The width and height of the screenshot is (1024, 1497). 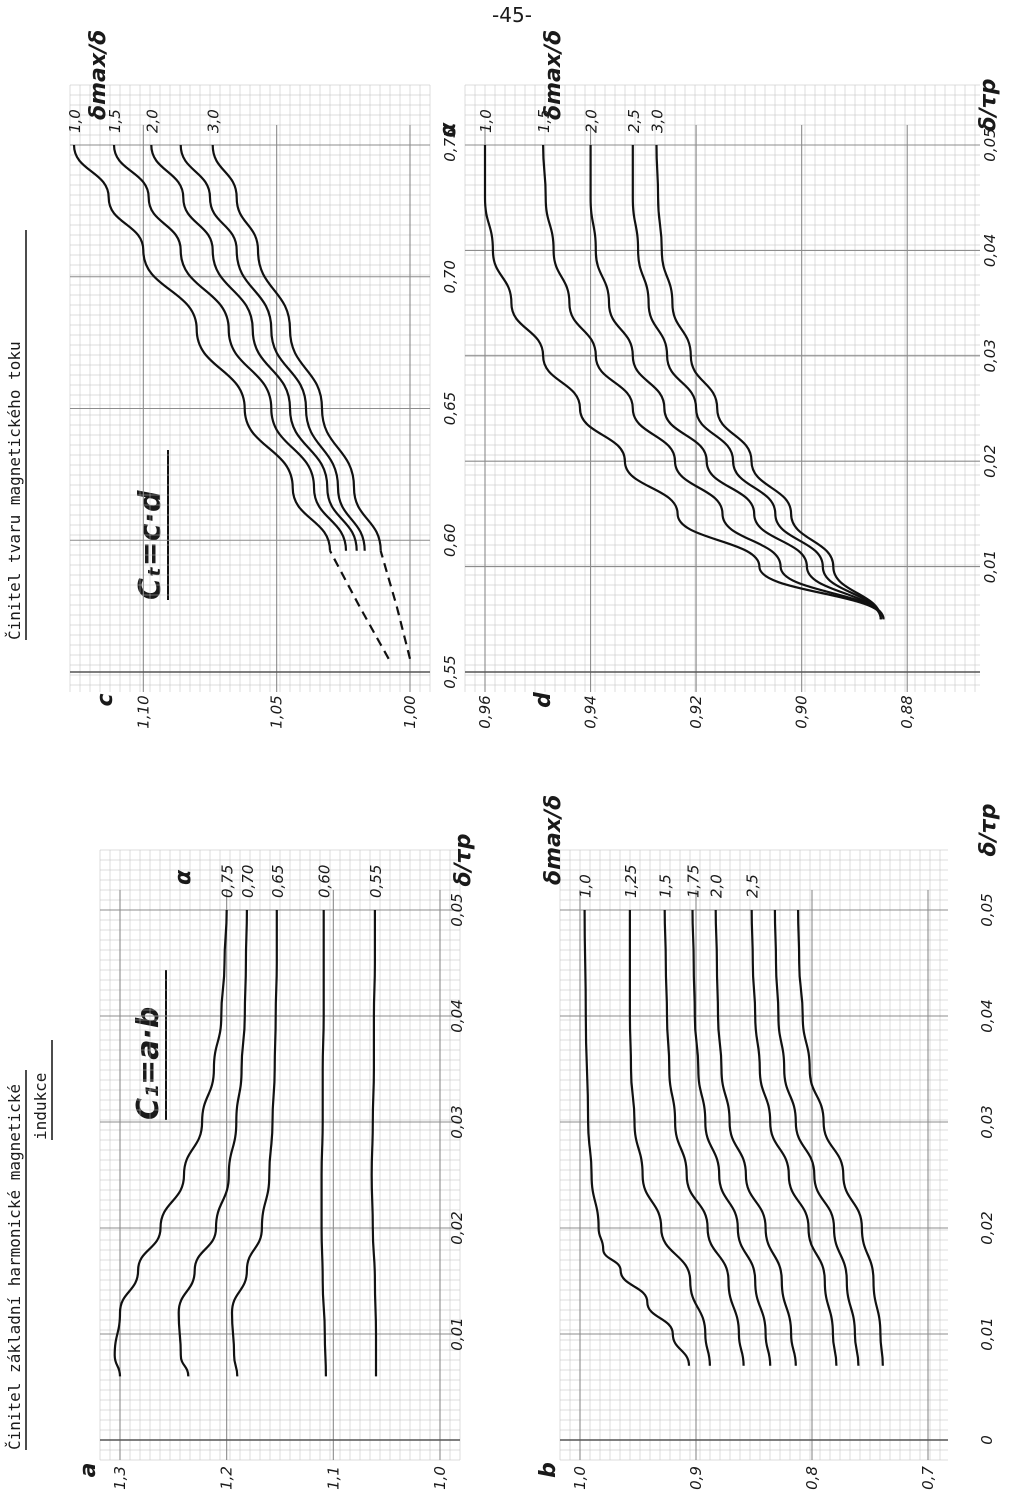 I want to click on chart-a-series-label: 0,65, so click(x=278, y=881).